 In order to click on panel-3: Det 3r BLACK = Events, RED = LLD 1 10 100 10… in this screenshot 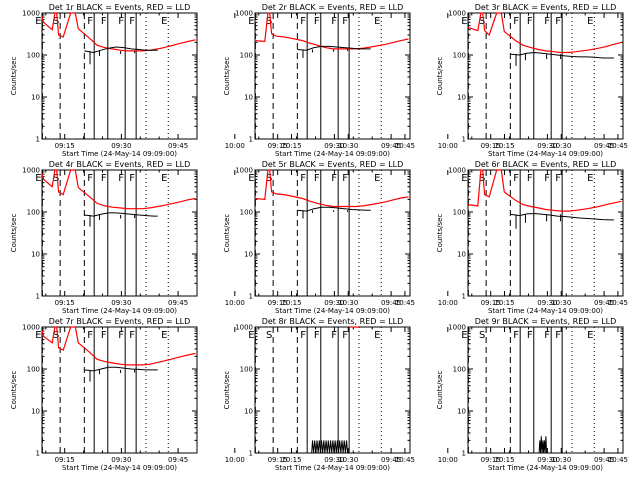, I will do `click(530, 80)`.